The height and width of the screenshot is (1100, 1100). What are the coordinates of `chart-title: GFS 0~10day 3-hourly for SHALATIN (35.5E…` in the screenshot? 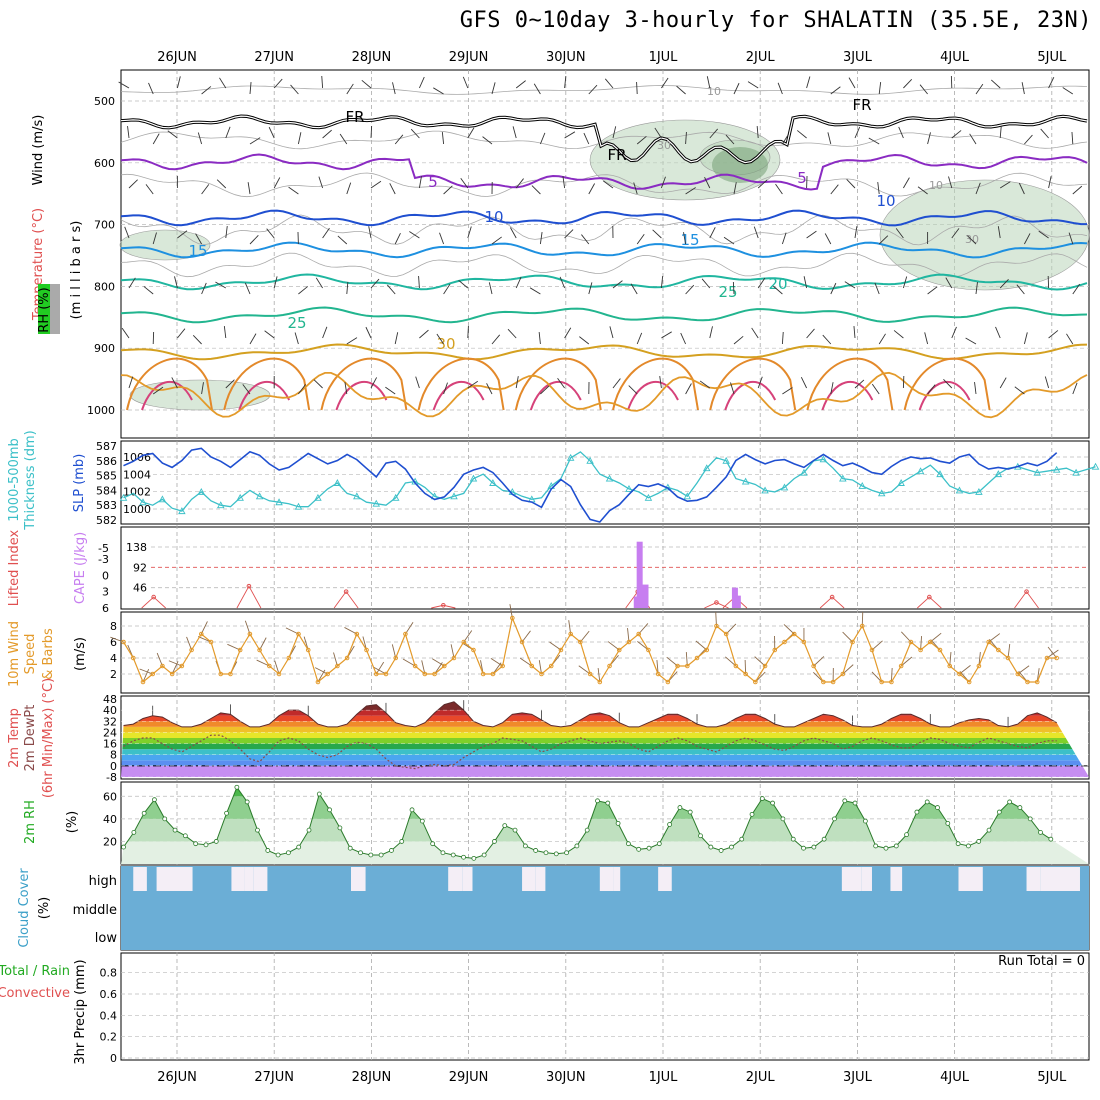 It's located at (775, 20).